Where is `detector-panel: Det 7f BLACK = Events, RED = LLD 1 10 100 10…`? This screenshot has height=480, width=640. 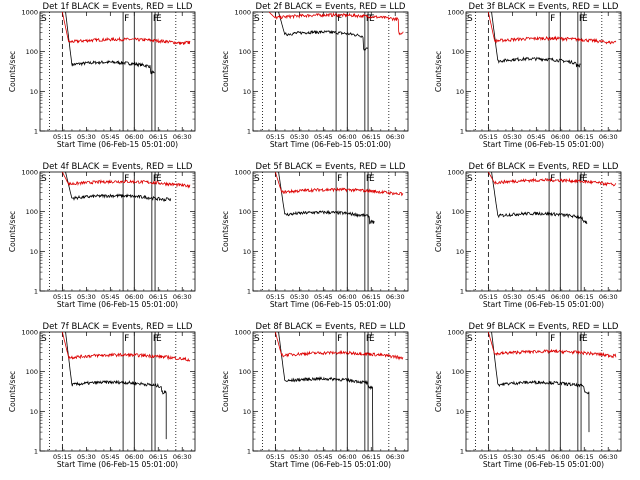 detector-panel: Det 7f BLACK = Events, RED = LLD 1 10 100 10… is located at coordinates (102, 395).